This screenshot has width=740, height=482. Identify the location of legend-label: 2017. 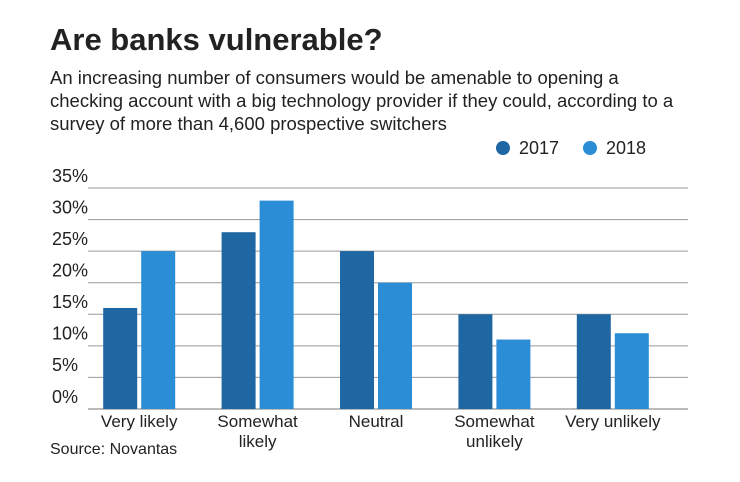
(539, 148).